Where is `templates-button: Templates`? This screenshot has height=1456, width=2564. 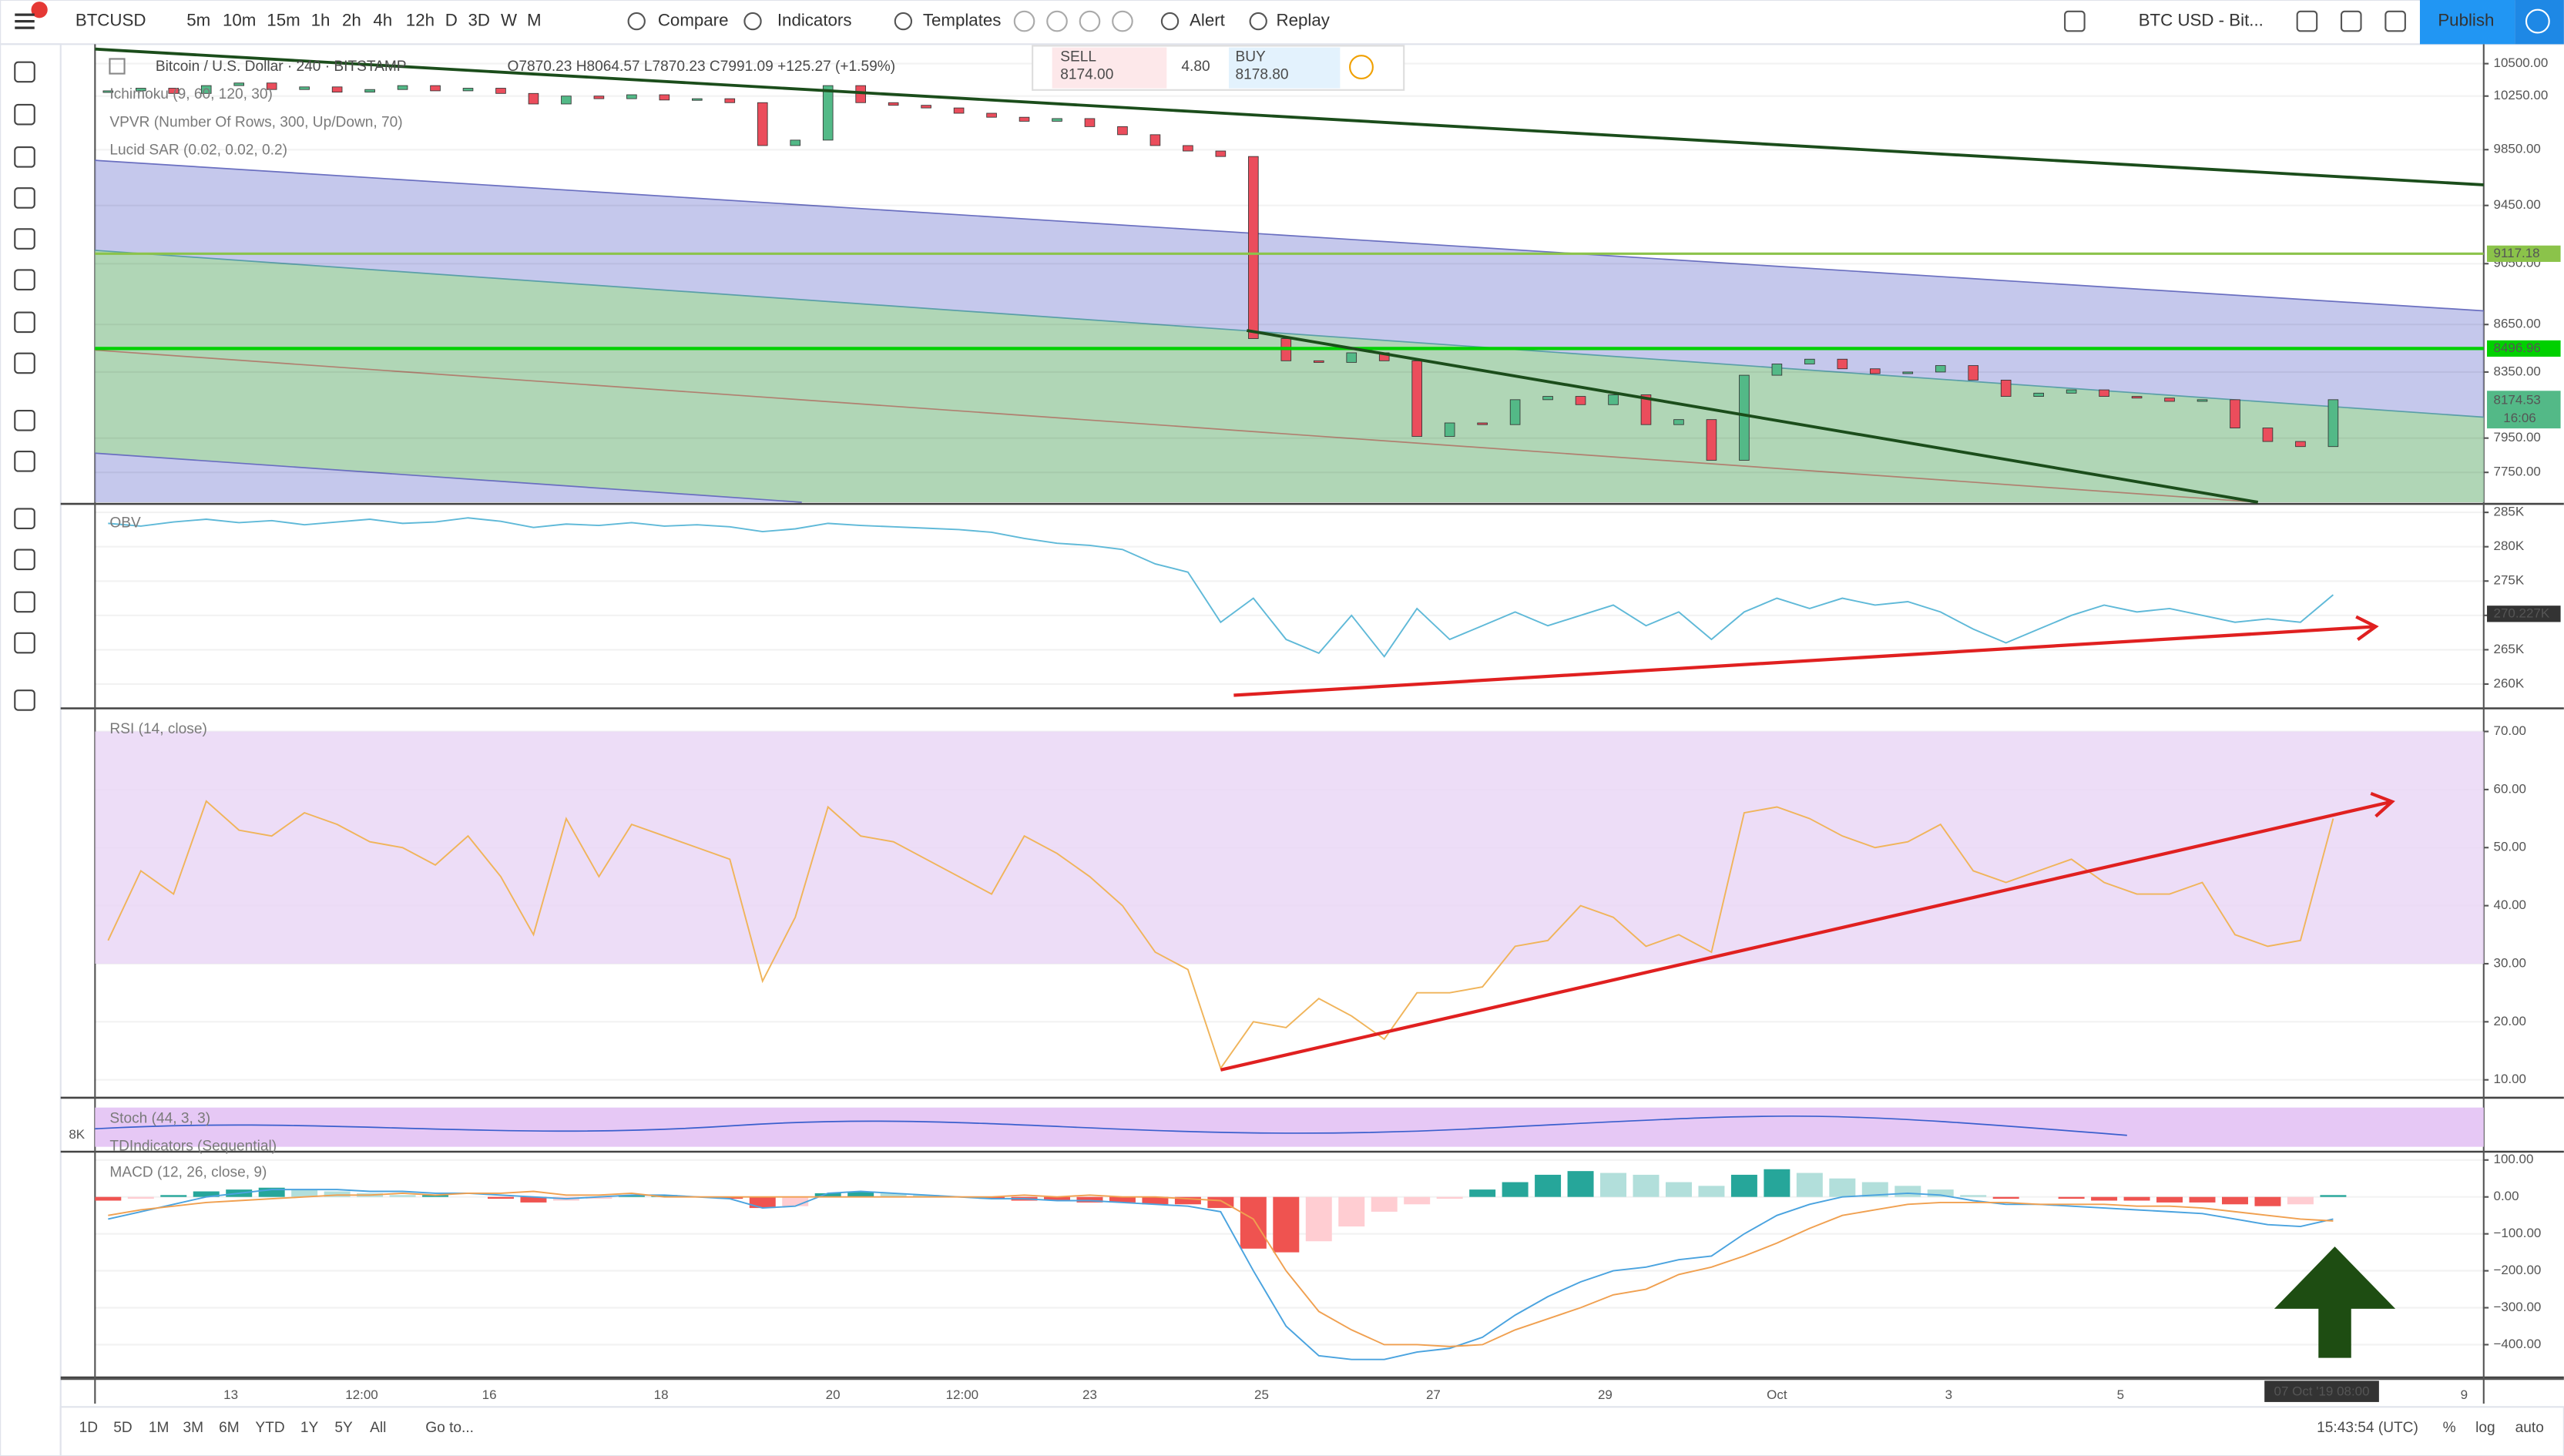 templates-button: Templates is located at coordinates (962, 19).